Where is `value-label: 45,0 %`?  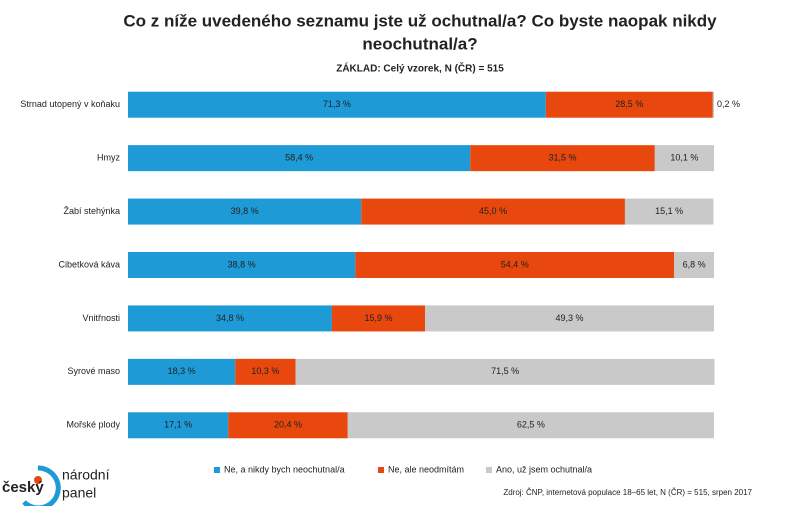 value-label: 45,0 % is located at coordinates (493, 211).